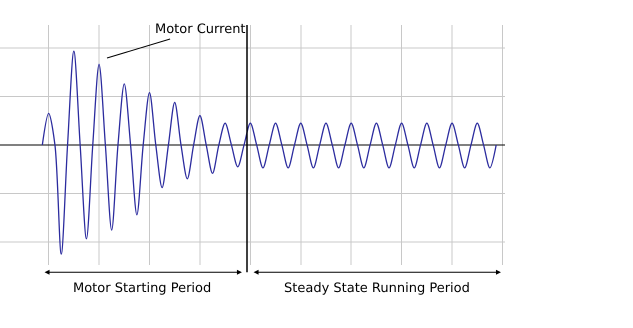 Image resolution: width=633 pixels, height=328 pixels. I want to click on text: Motor Current, so click(200, 29).